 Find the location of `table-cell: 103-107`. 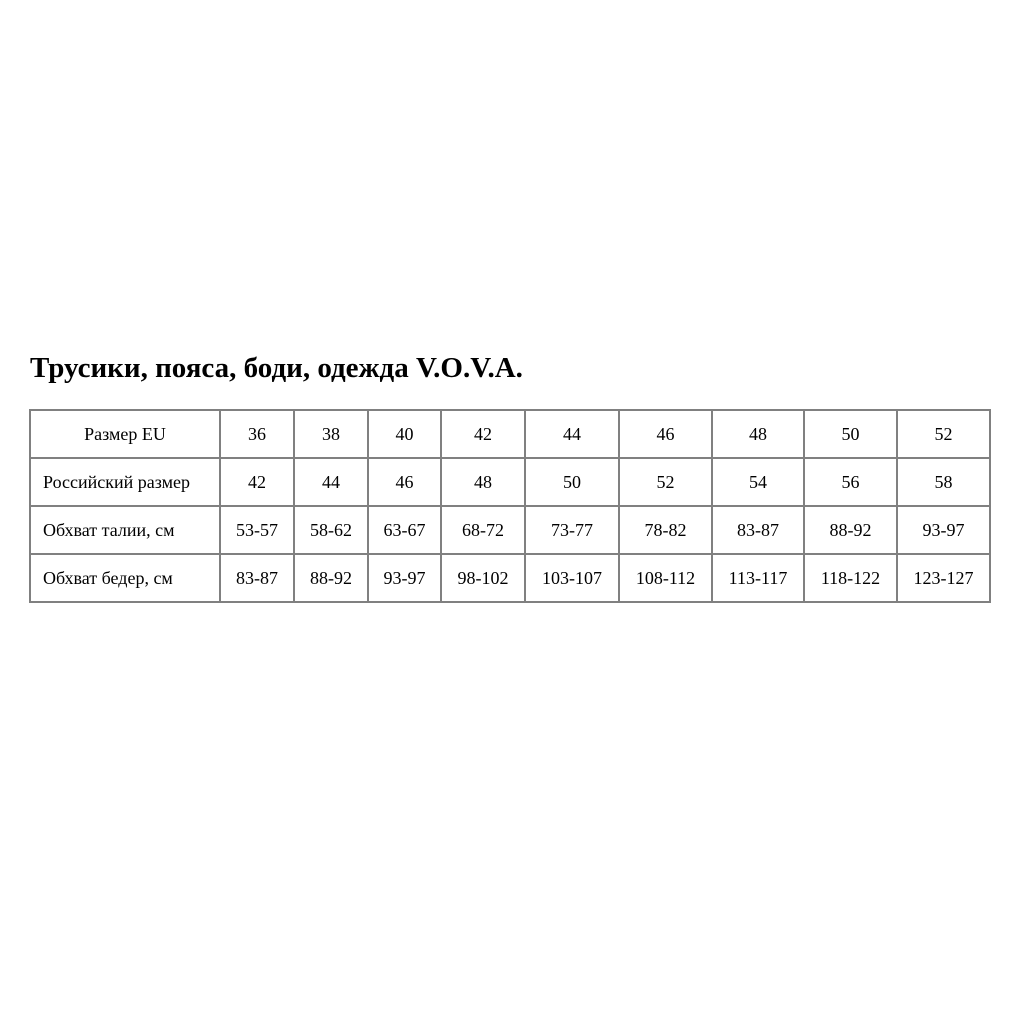

table-cell: 103-107 is located at coordinates (572, 578).